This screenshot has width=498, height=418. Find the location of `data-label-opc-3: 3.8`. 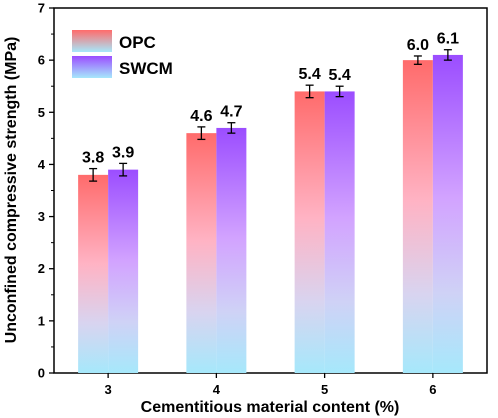

data-label-opc-3: 3.8 is located at coordinates (93, 158).